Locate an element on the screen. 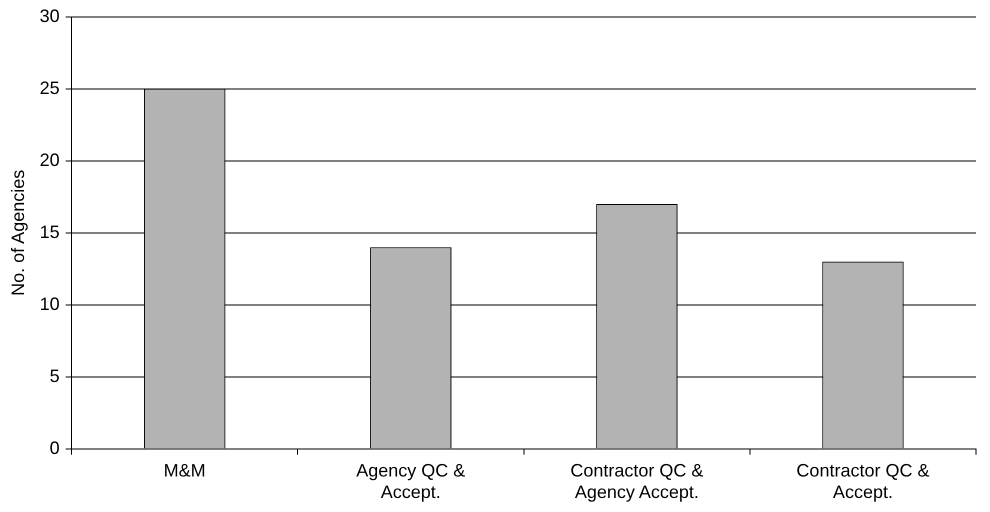 This screenshot has width=990, height=512. y-tick-label: 30 is located at coordinates (50, 16).